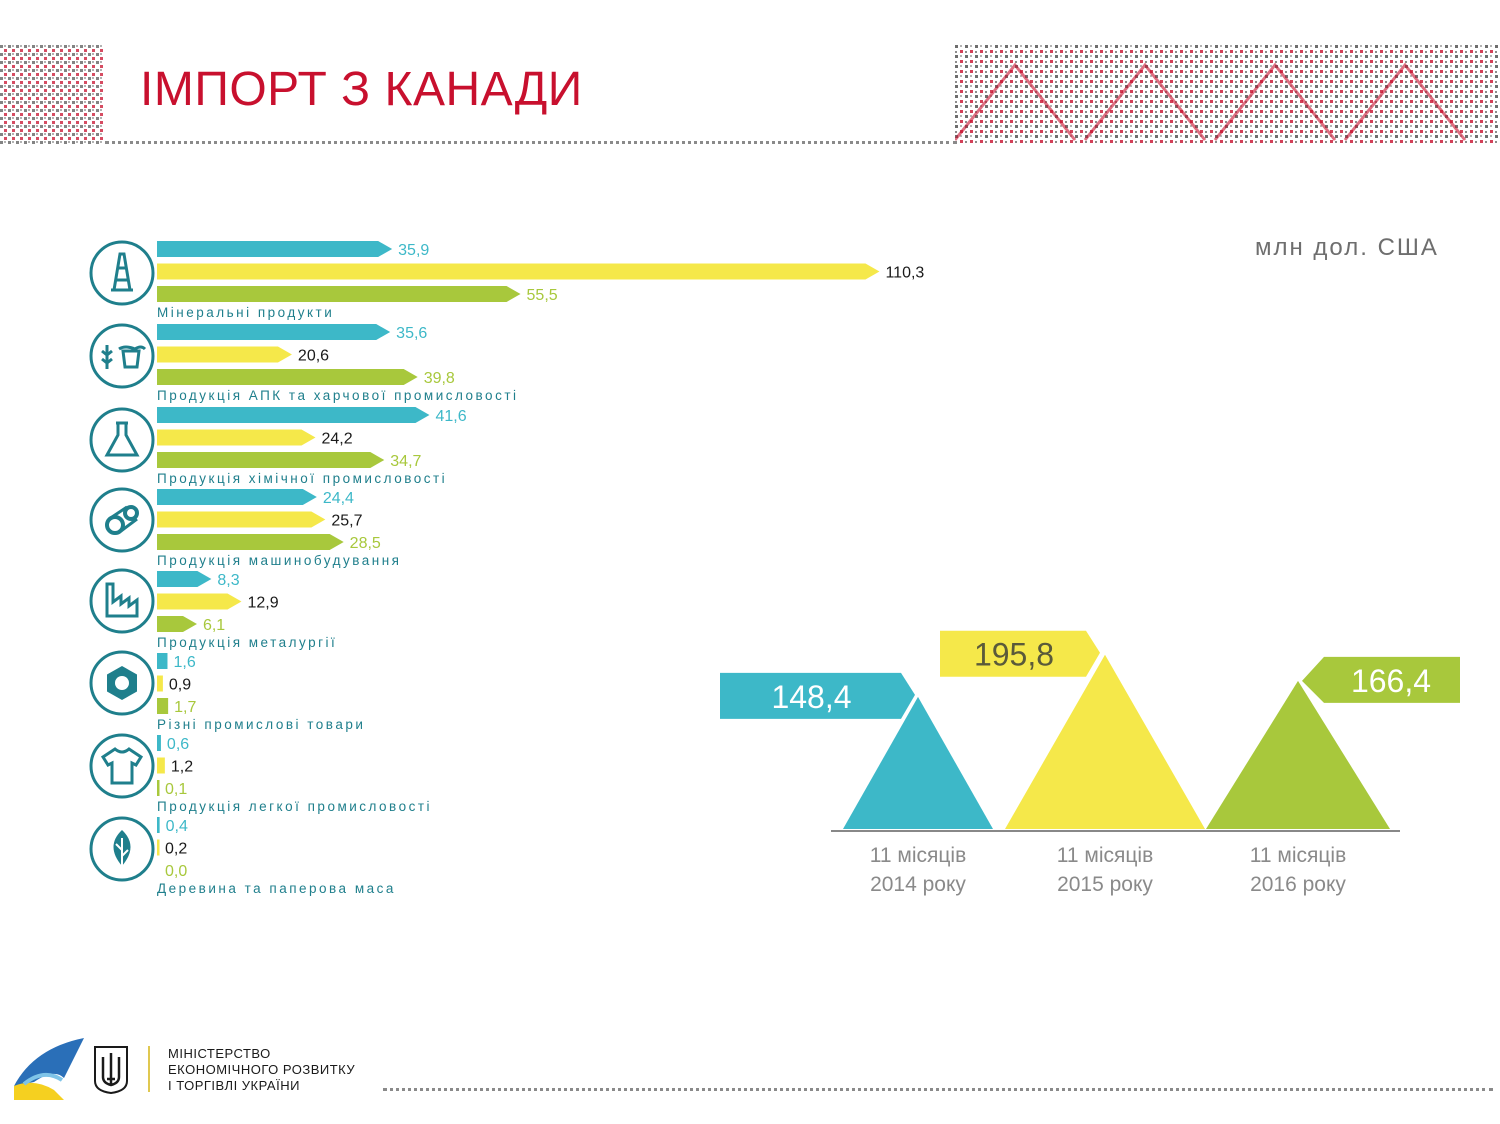 This screenshot has width=1500, height=1124. Describe the element at coordinates (1347, 247) in the screenshot. I see `unit-label: млн дол. США` at that location.